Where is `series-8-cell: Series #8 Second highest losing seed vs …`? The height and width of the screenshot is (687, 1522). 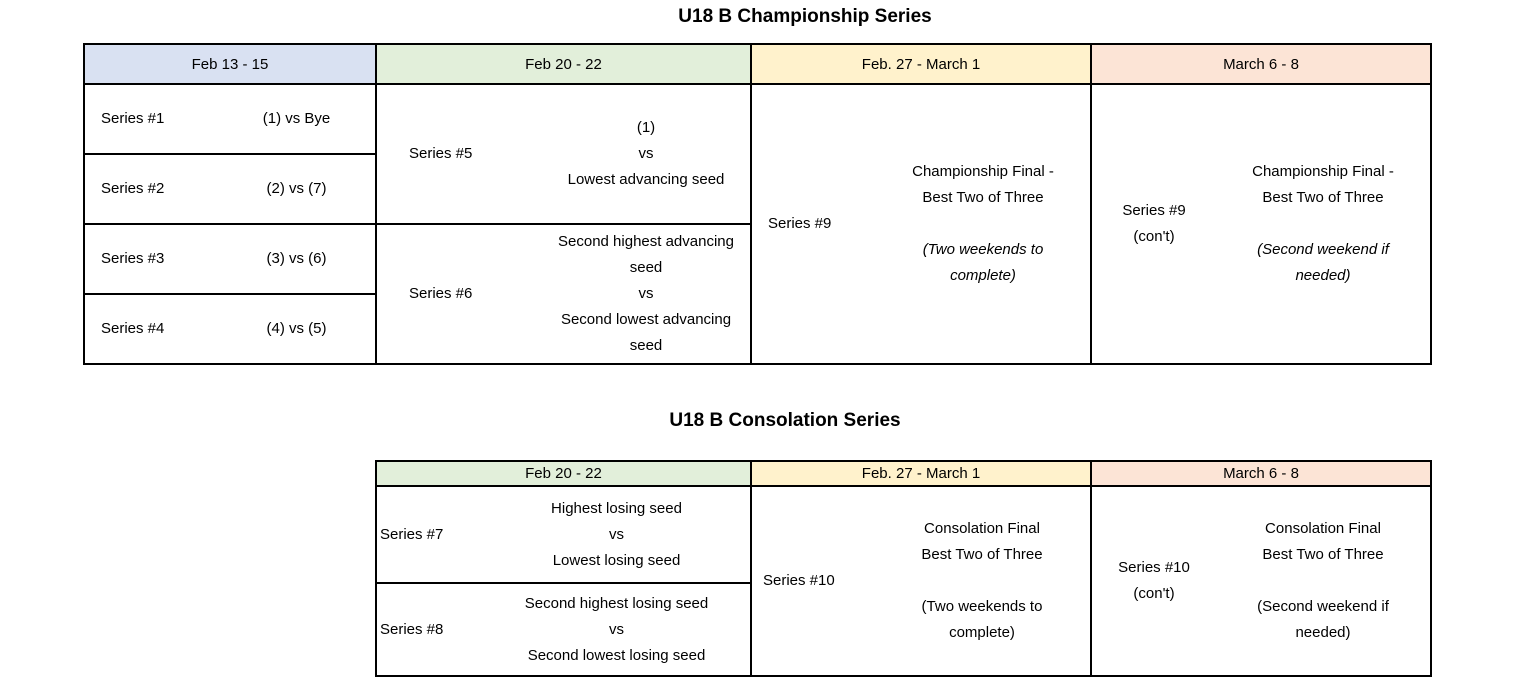 series-8-cell: Series #8 Second highest losing seed vs … is located at coordinates (563, 629).